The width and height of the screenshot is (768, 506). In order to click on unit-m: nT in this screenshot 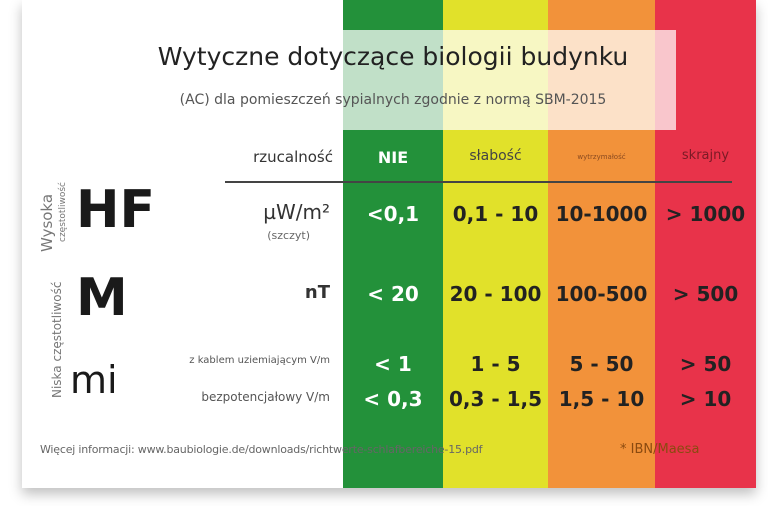, I will do `click(317, 292)`.